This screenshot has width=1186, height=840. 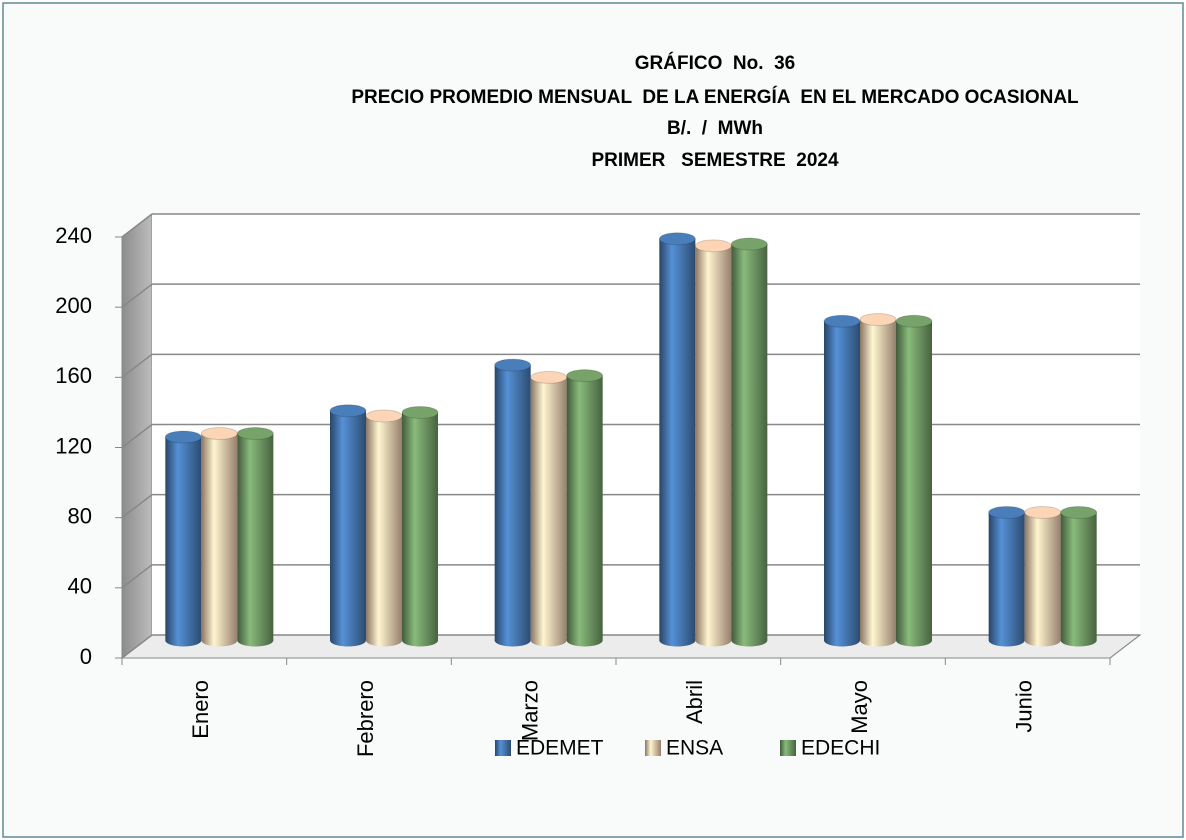 I want to click on y-tick-label: 80, so click(x=80, y=515).